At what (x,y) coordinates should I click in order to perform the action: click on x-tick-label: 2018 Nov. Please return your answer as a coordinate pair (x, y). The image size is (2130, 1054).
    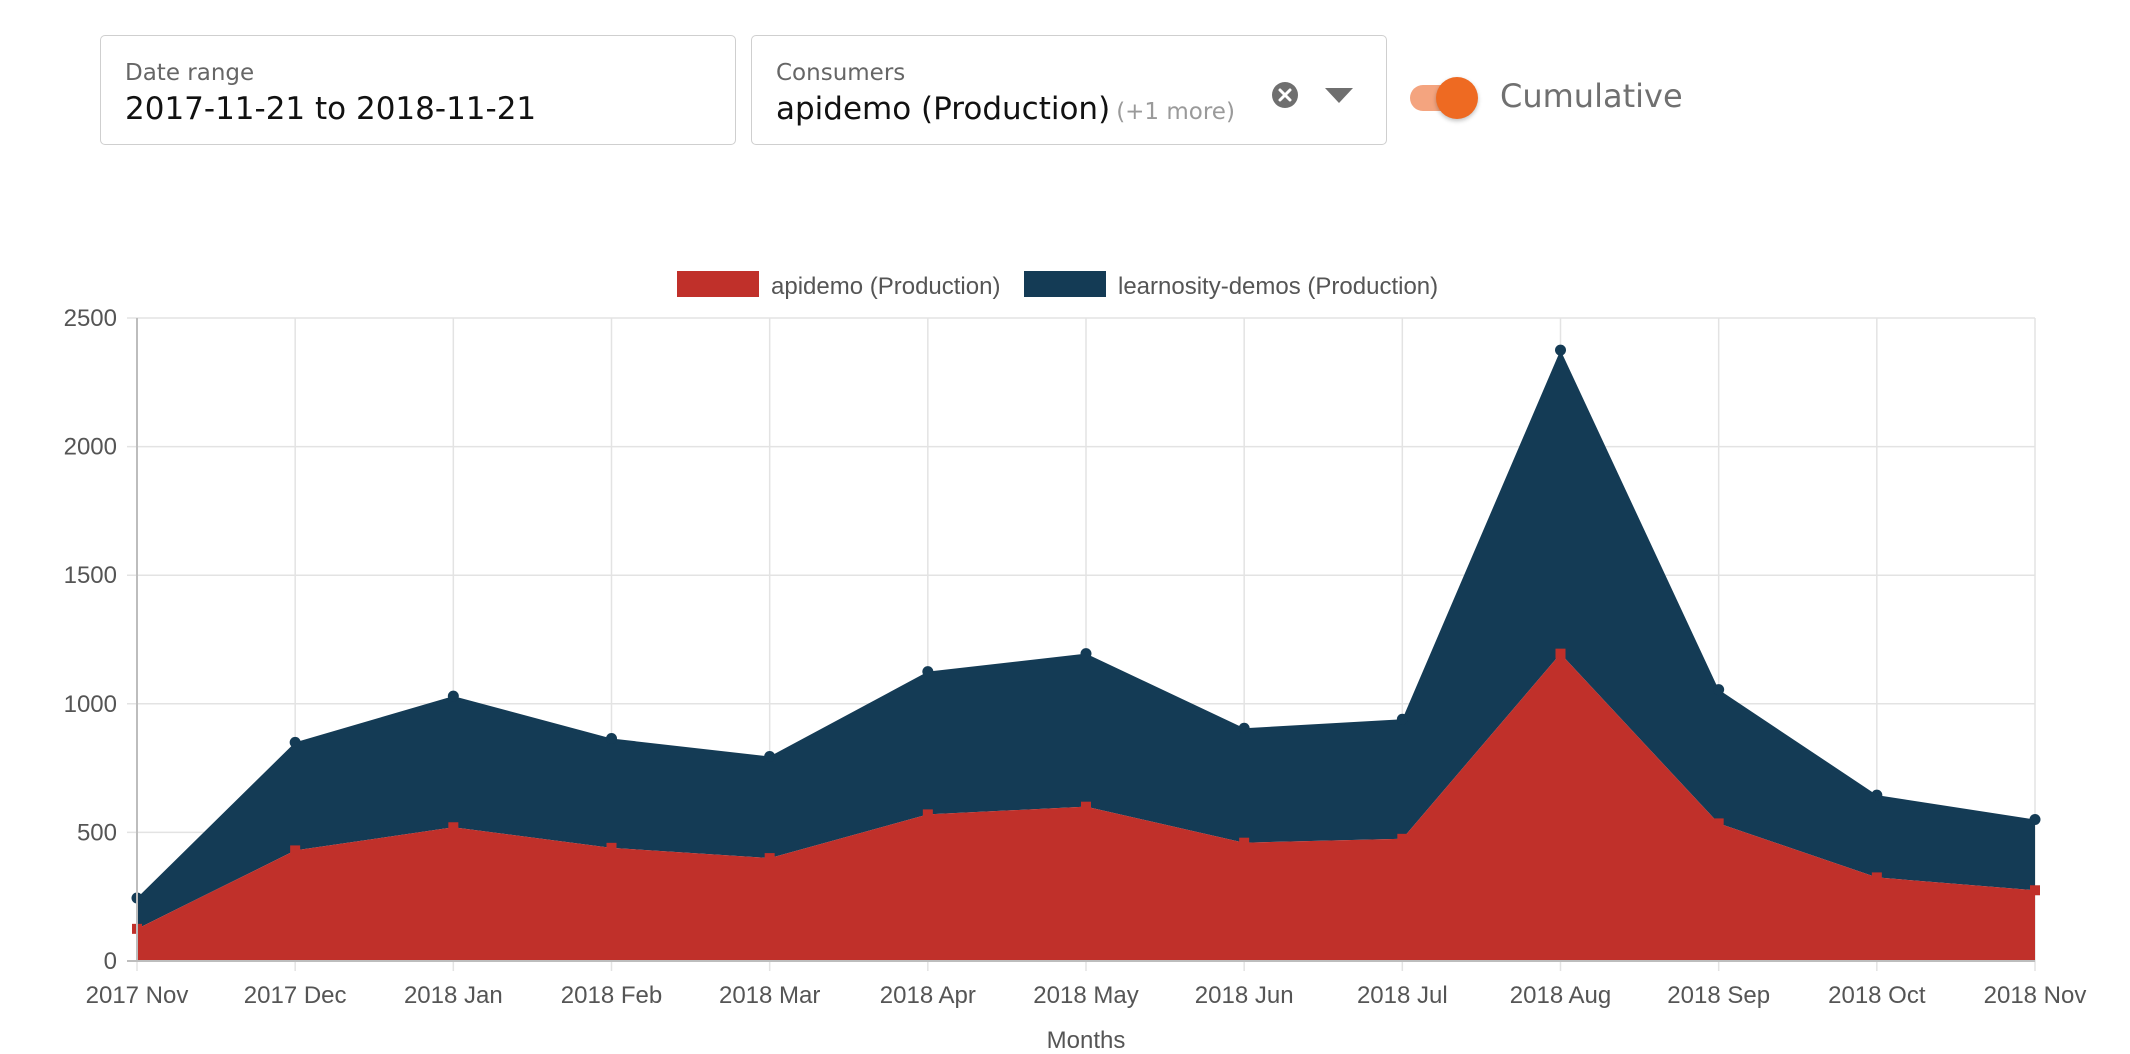
    Looking at the image, I should click on (2035, 995).